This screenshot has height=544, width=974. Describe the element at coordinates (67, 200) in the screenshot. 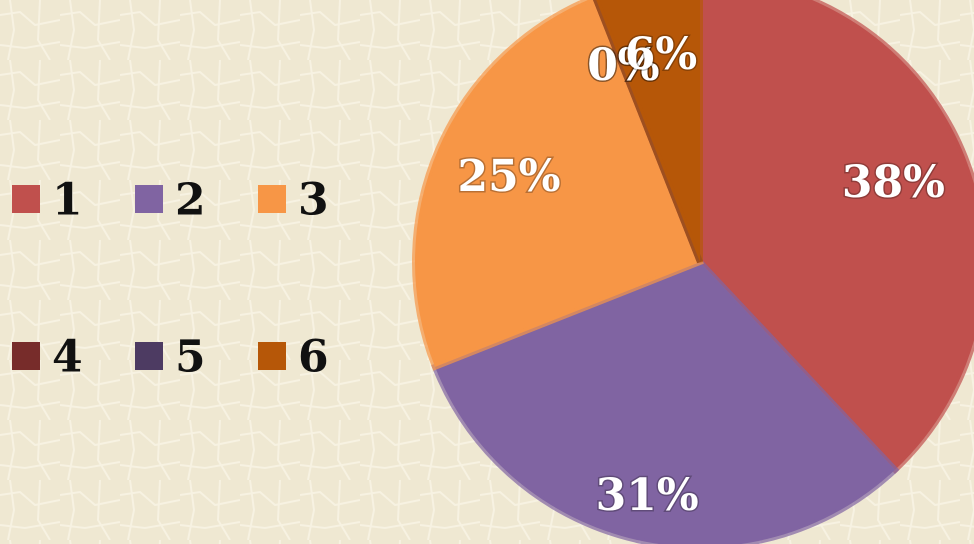

I see `legend-label: 1` at that location.